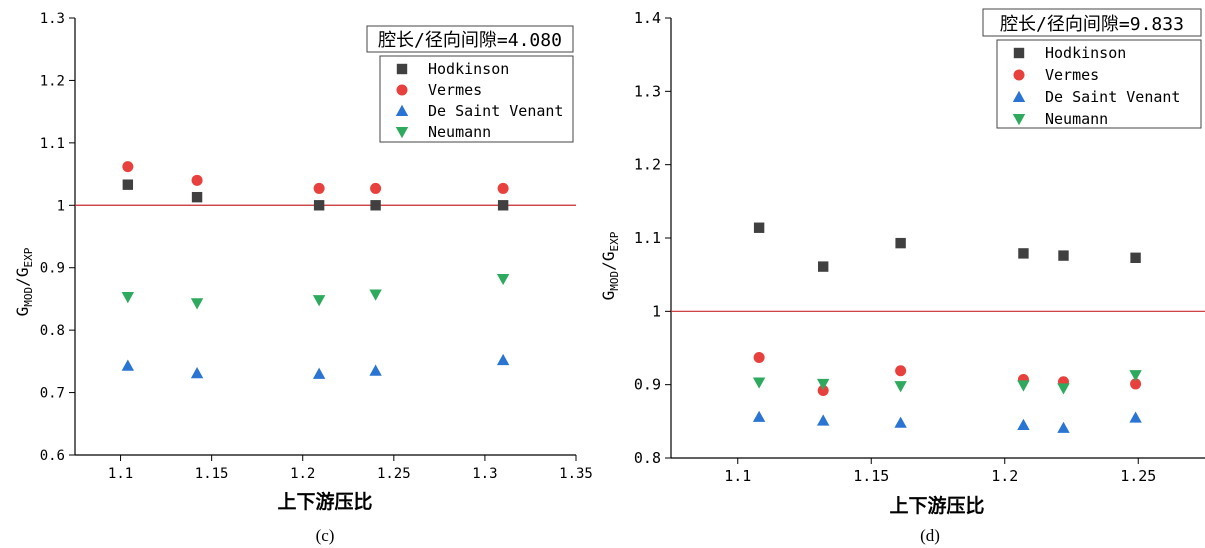 The width and height of the screenshot is (1205, 548). I want to click on legend-label: De Saint Venant, so click(1112, 97).